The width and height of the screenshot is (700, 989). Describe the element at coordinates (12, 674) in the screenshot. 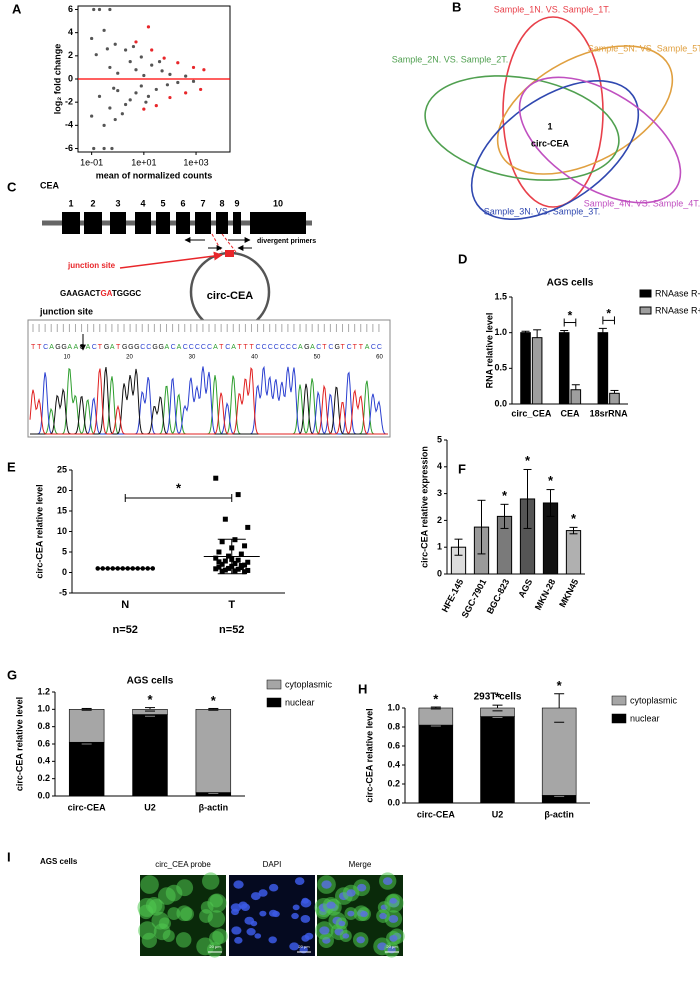

I see `panel-label: G` at that location.